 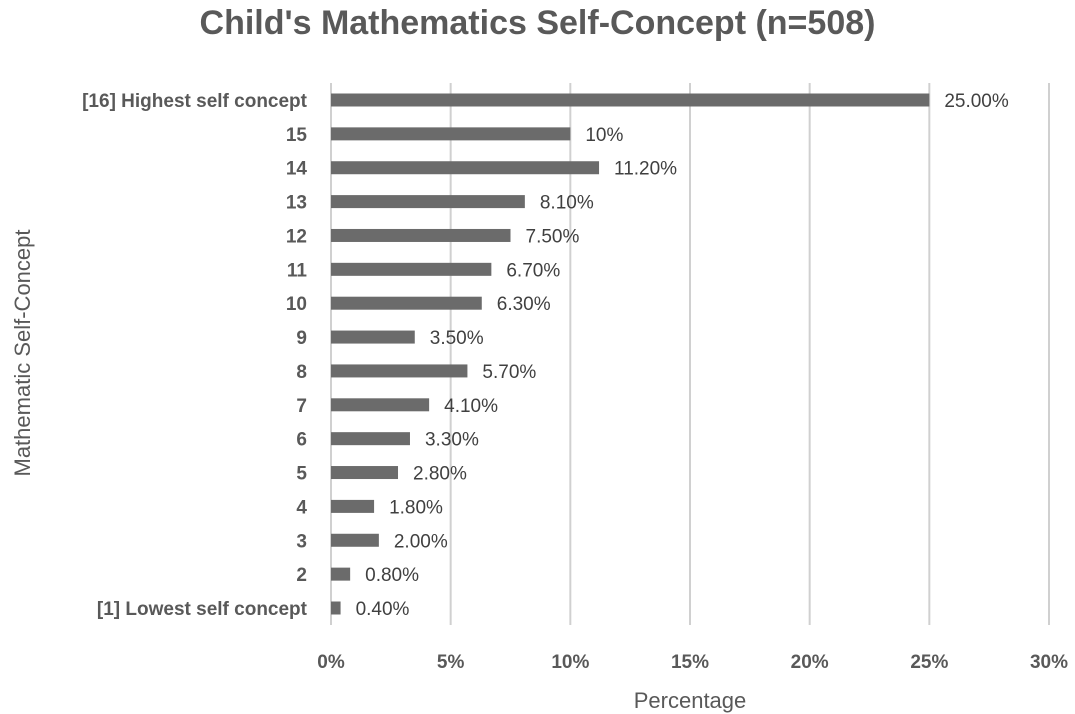 What do you see at coordinates (296, 236) in the screenshot?
I see `category-label: 12` at bounding box center [296, 236].